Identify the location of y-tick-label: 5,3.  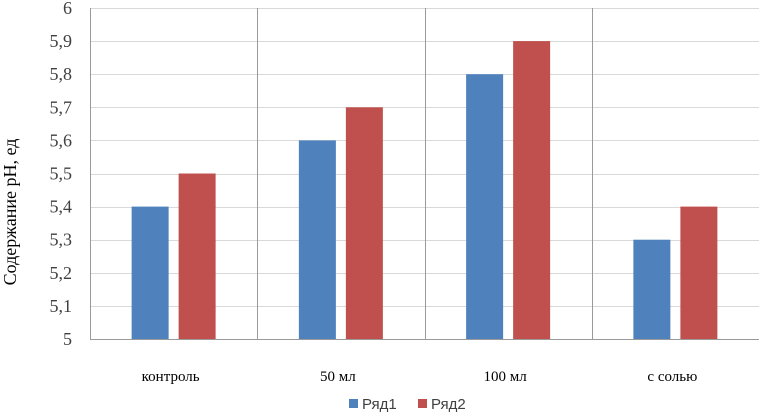
(61, 240).